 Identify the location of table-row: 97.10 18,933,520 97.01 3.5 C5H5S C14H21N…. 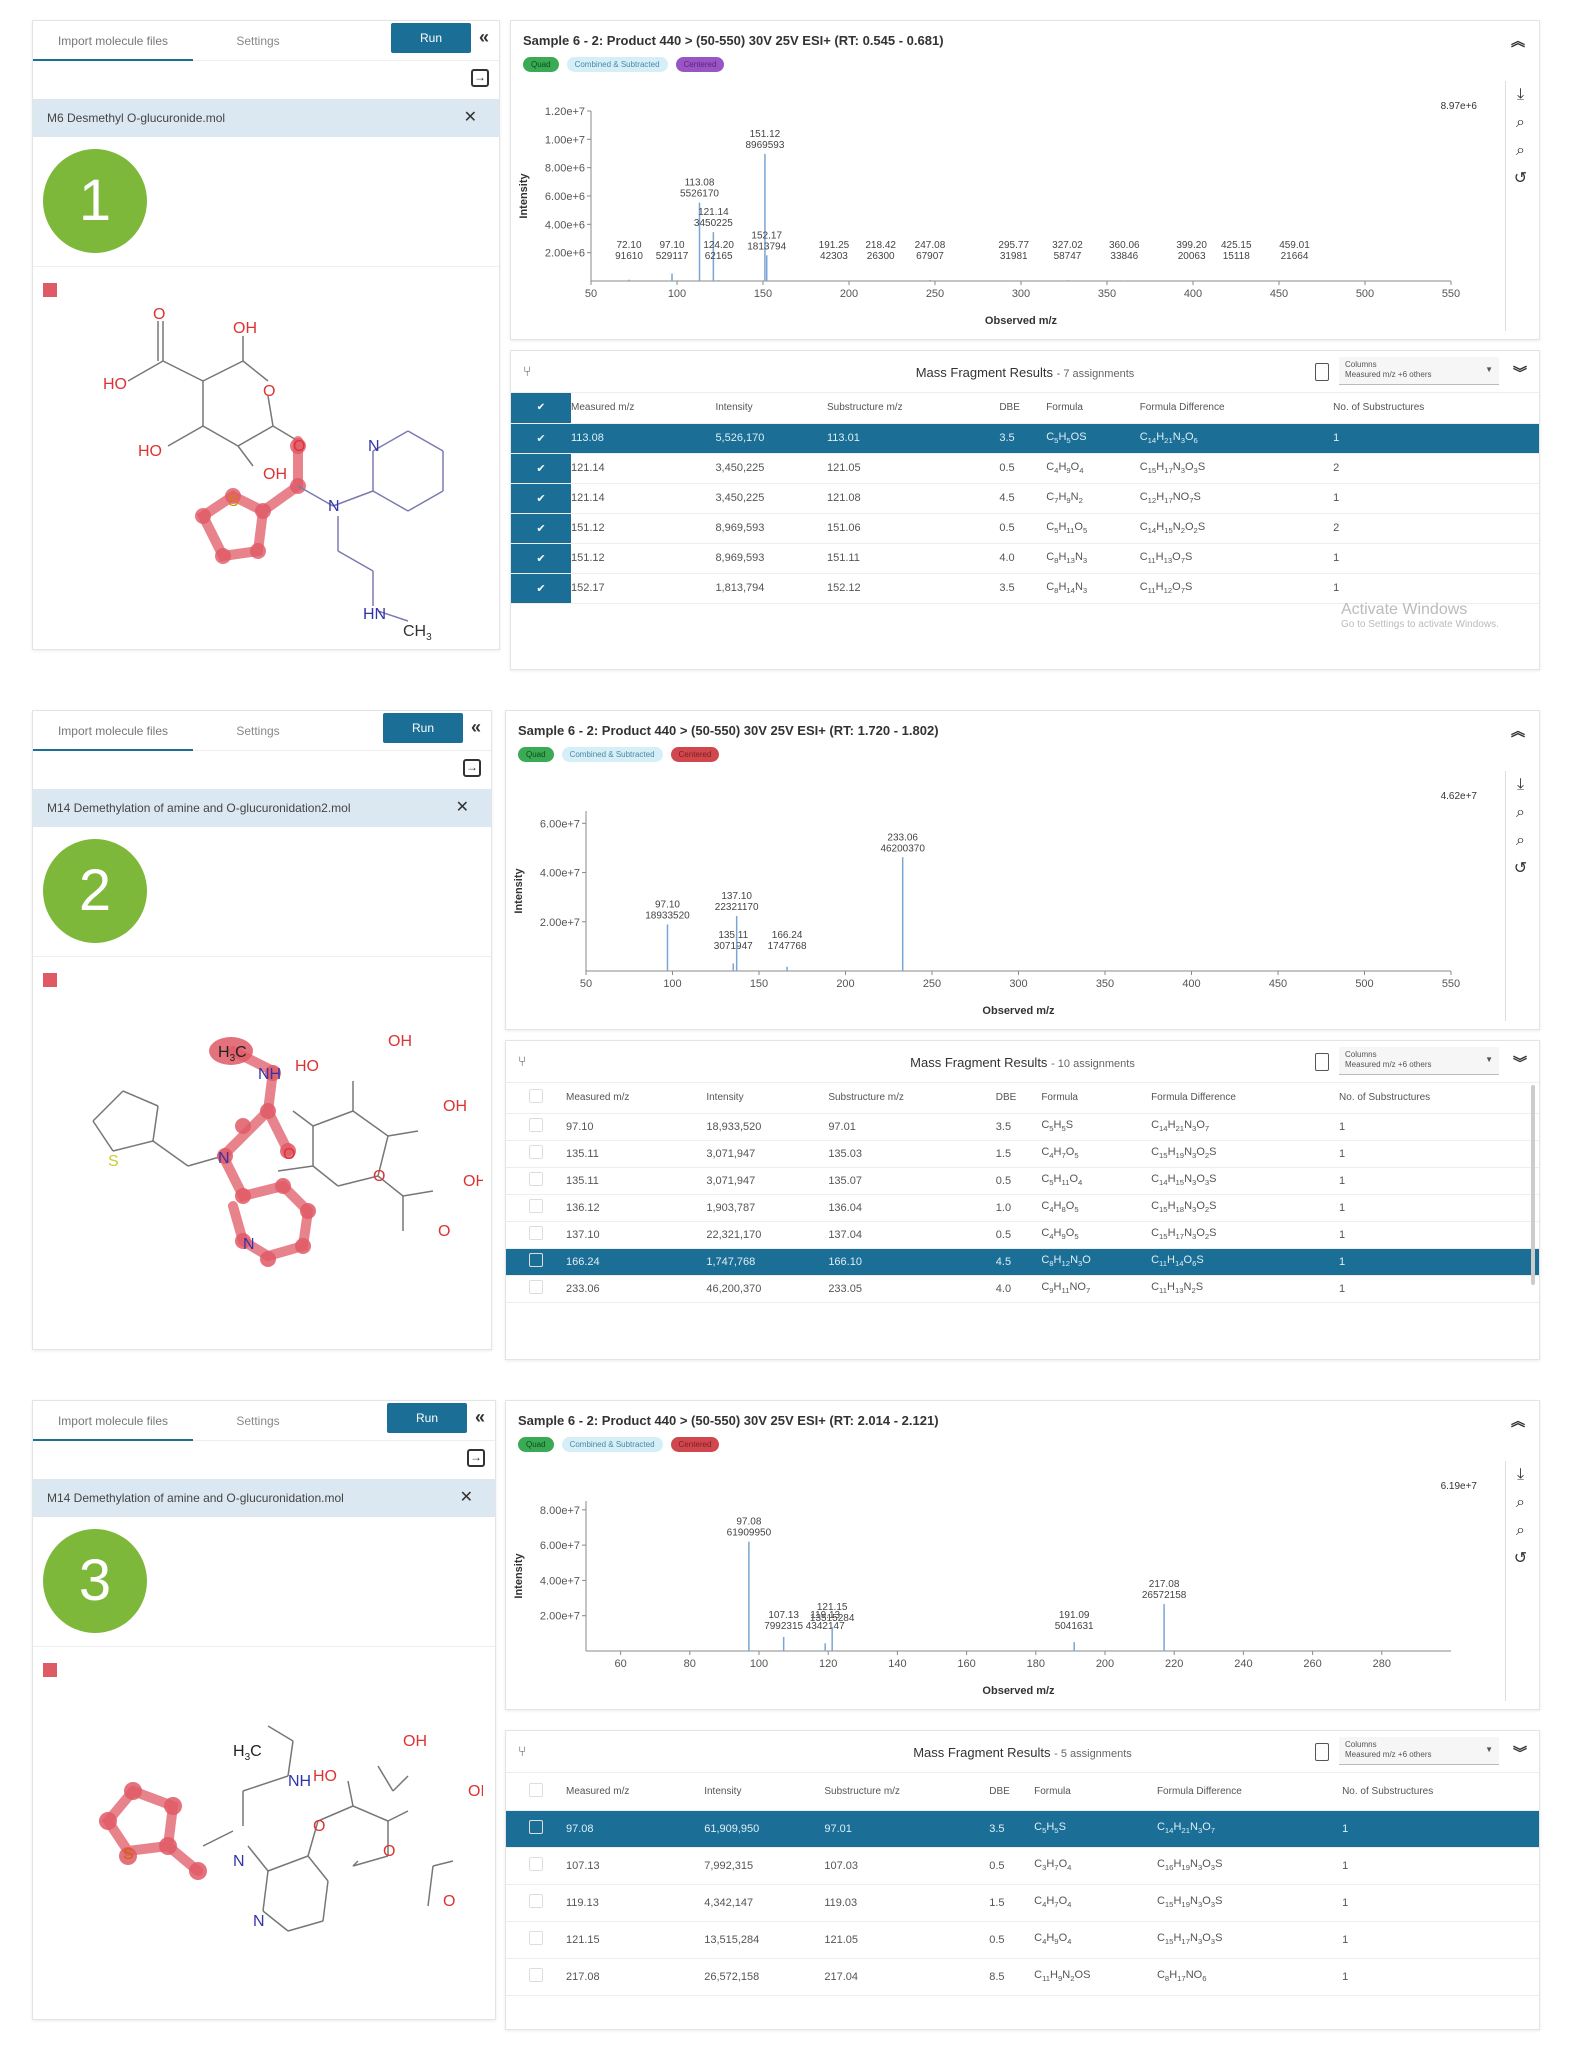
(1022, 1127).